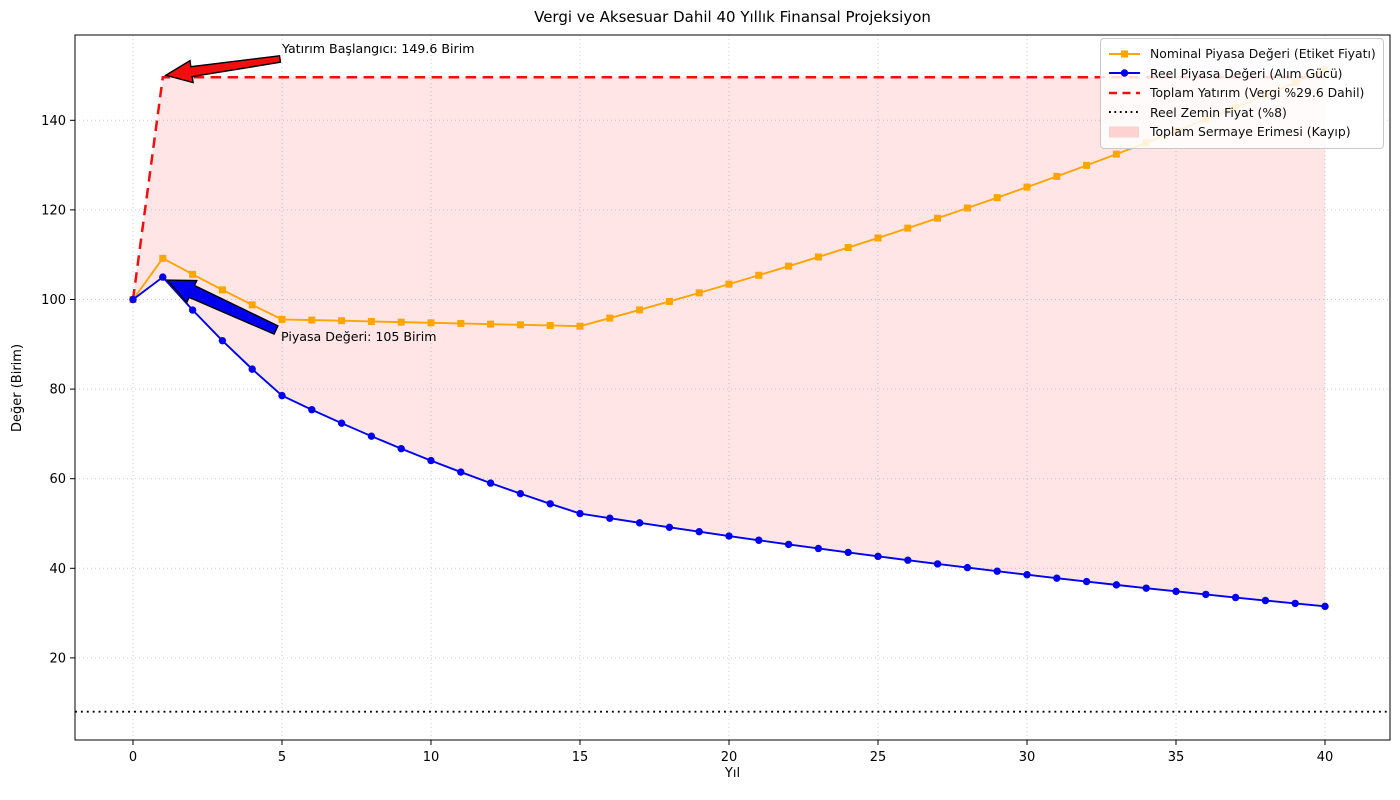  Describe the element at coordinates (431, 757) in the screenshot. I see `x-tick-label: 10` at that location.